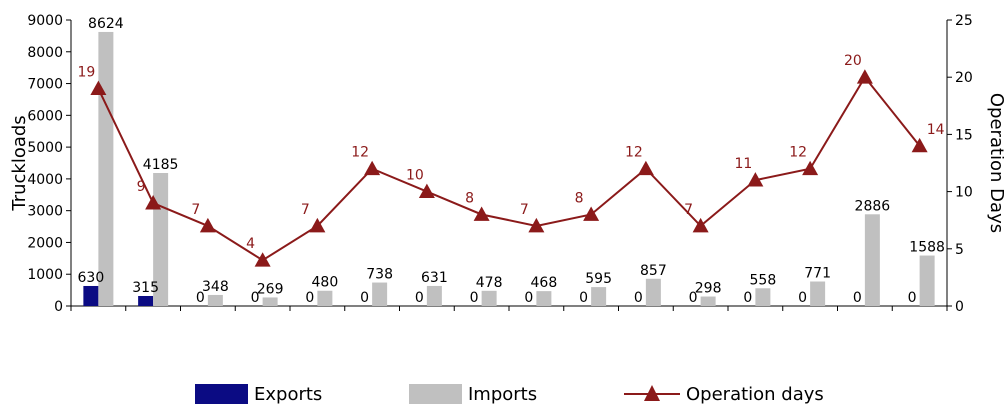 This screenshot has height=408, width=1004. What do you see at coordinates (964, 78) in the screenshot?
I see `y2-tick-label: 20` at bounding box center [964, 78].